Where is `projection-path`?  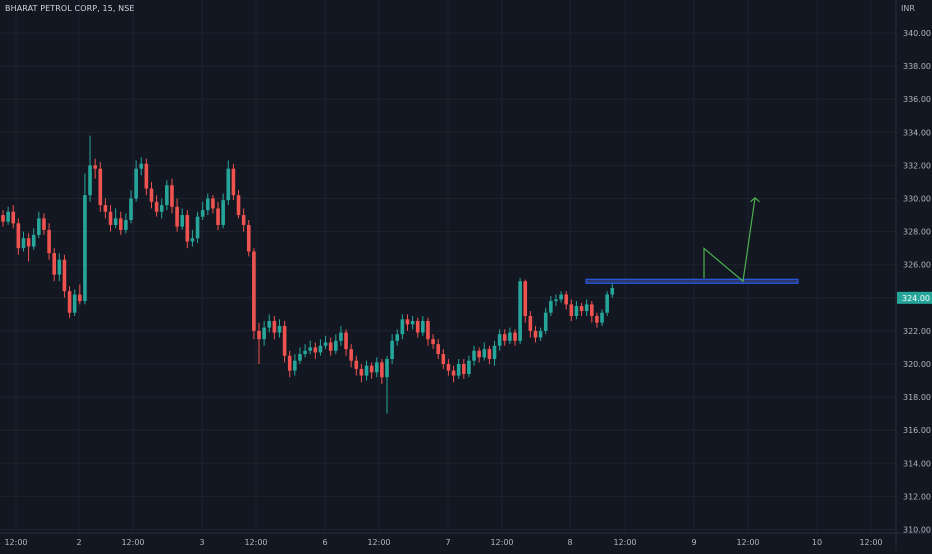 projection-path is located at coordinates (729, 240).